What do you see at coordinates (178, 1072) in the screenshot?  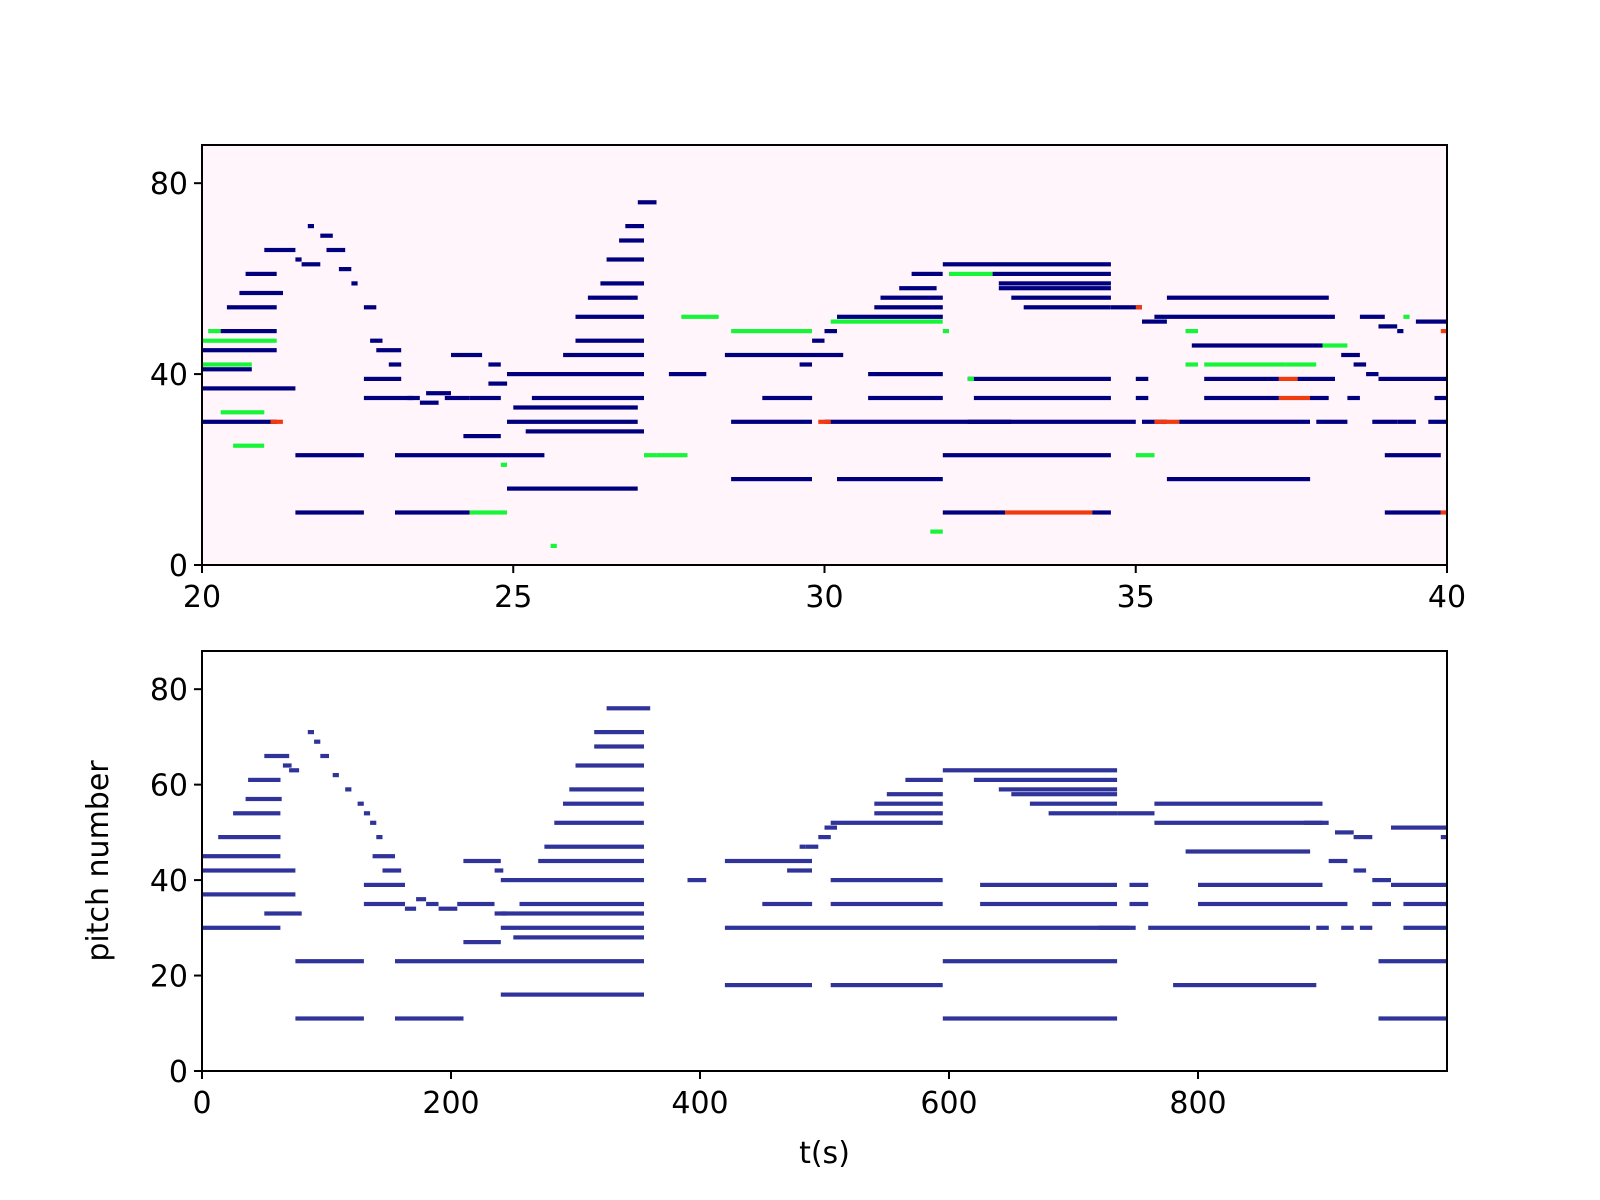 I see `y-tick-label: 0` at bounding box center [178, 1072].